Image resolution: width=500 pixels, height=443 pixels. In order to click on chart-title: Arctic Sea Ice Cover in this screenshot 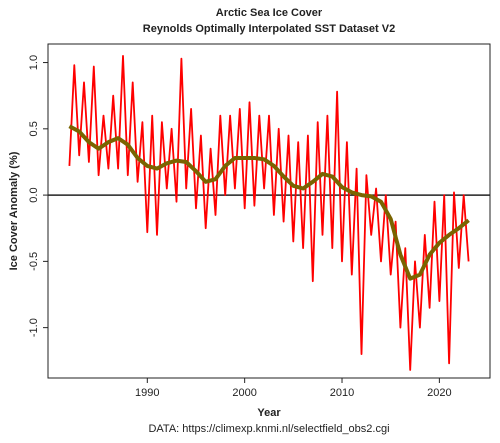, I will do `click(269, 13)`.